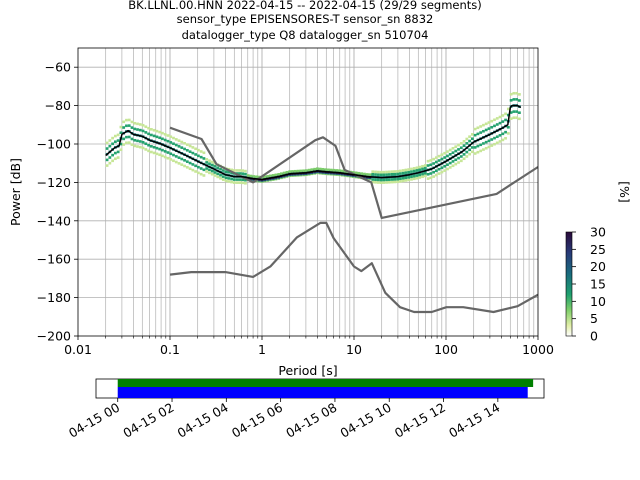 The height and width of the screenshot is (480, 640). I want to click on x-tick-label: 1000, so click(538, 349).